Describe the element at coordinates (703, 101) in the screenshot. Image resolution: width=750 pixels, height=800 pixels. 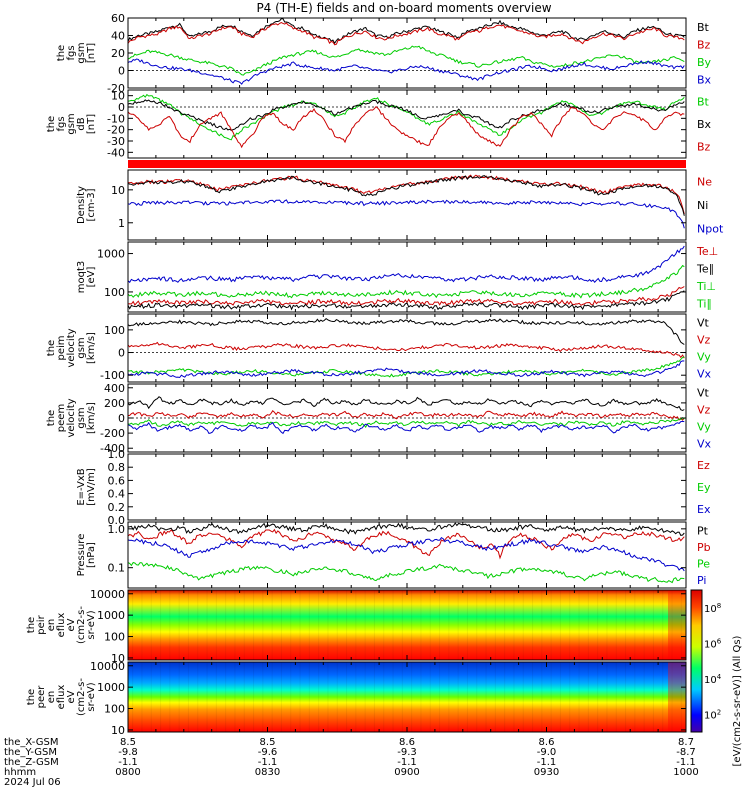
I see `legend-Bt: Bt` at that location.